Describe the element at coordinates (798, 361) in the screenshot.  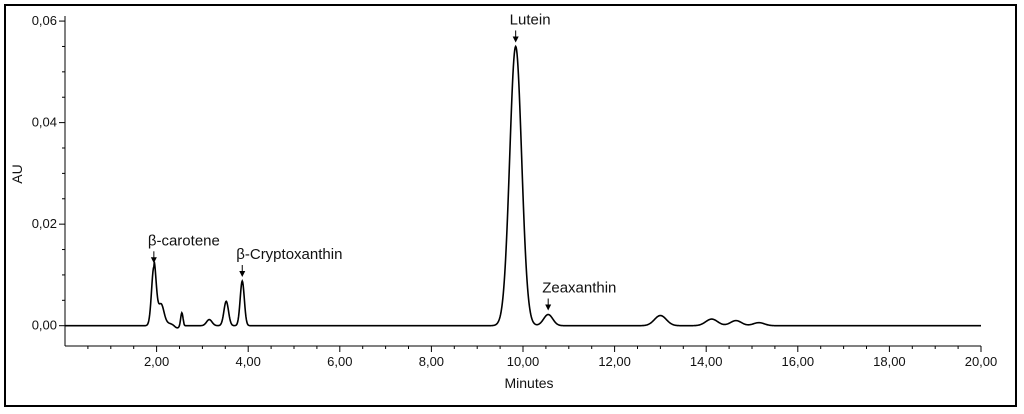
I see `x-tick-label: 16,00` at that location.